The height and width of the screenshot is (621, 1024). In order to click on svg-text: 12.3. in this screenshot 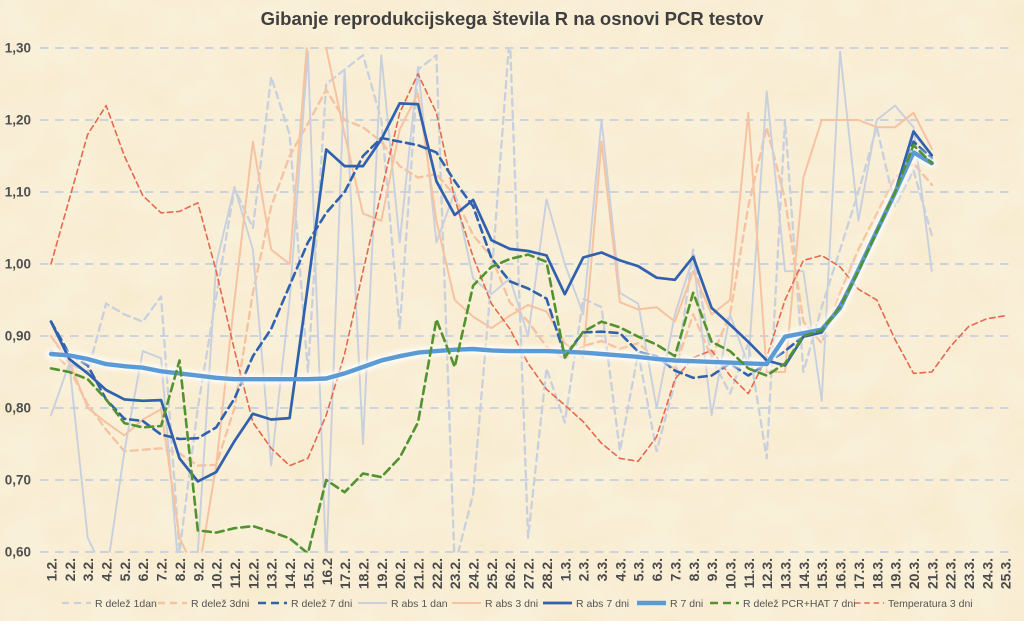, I will do `click(767, 573)`.